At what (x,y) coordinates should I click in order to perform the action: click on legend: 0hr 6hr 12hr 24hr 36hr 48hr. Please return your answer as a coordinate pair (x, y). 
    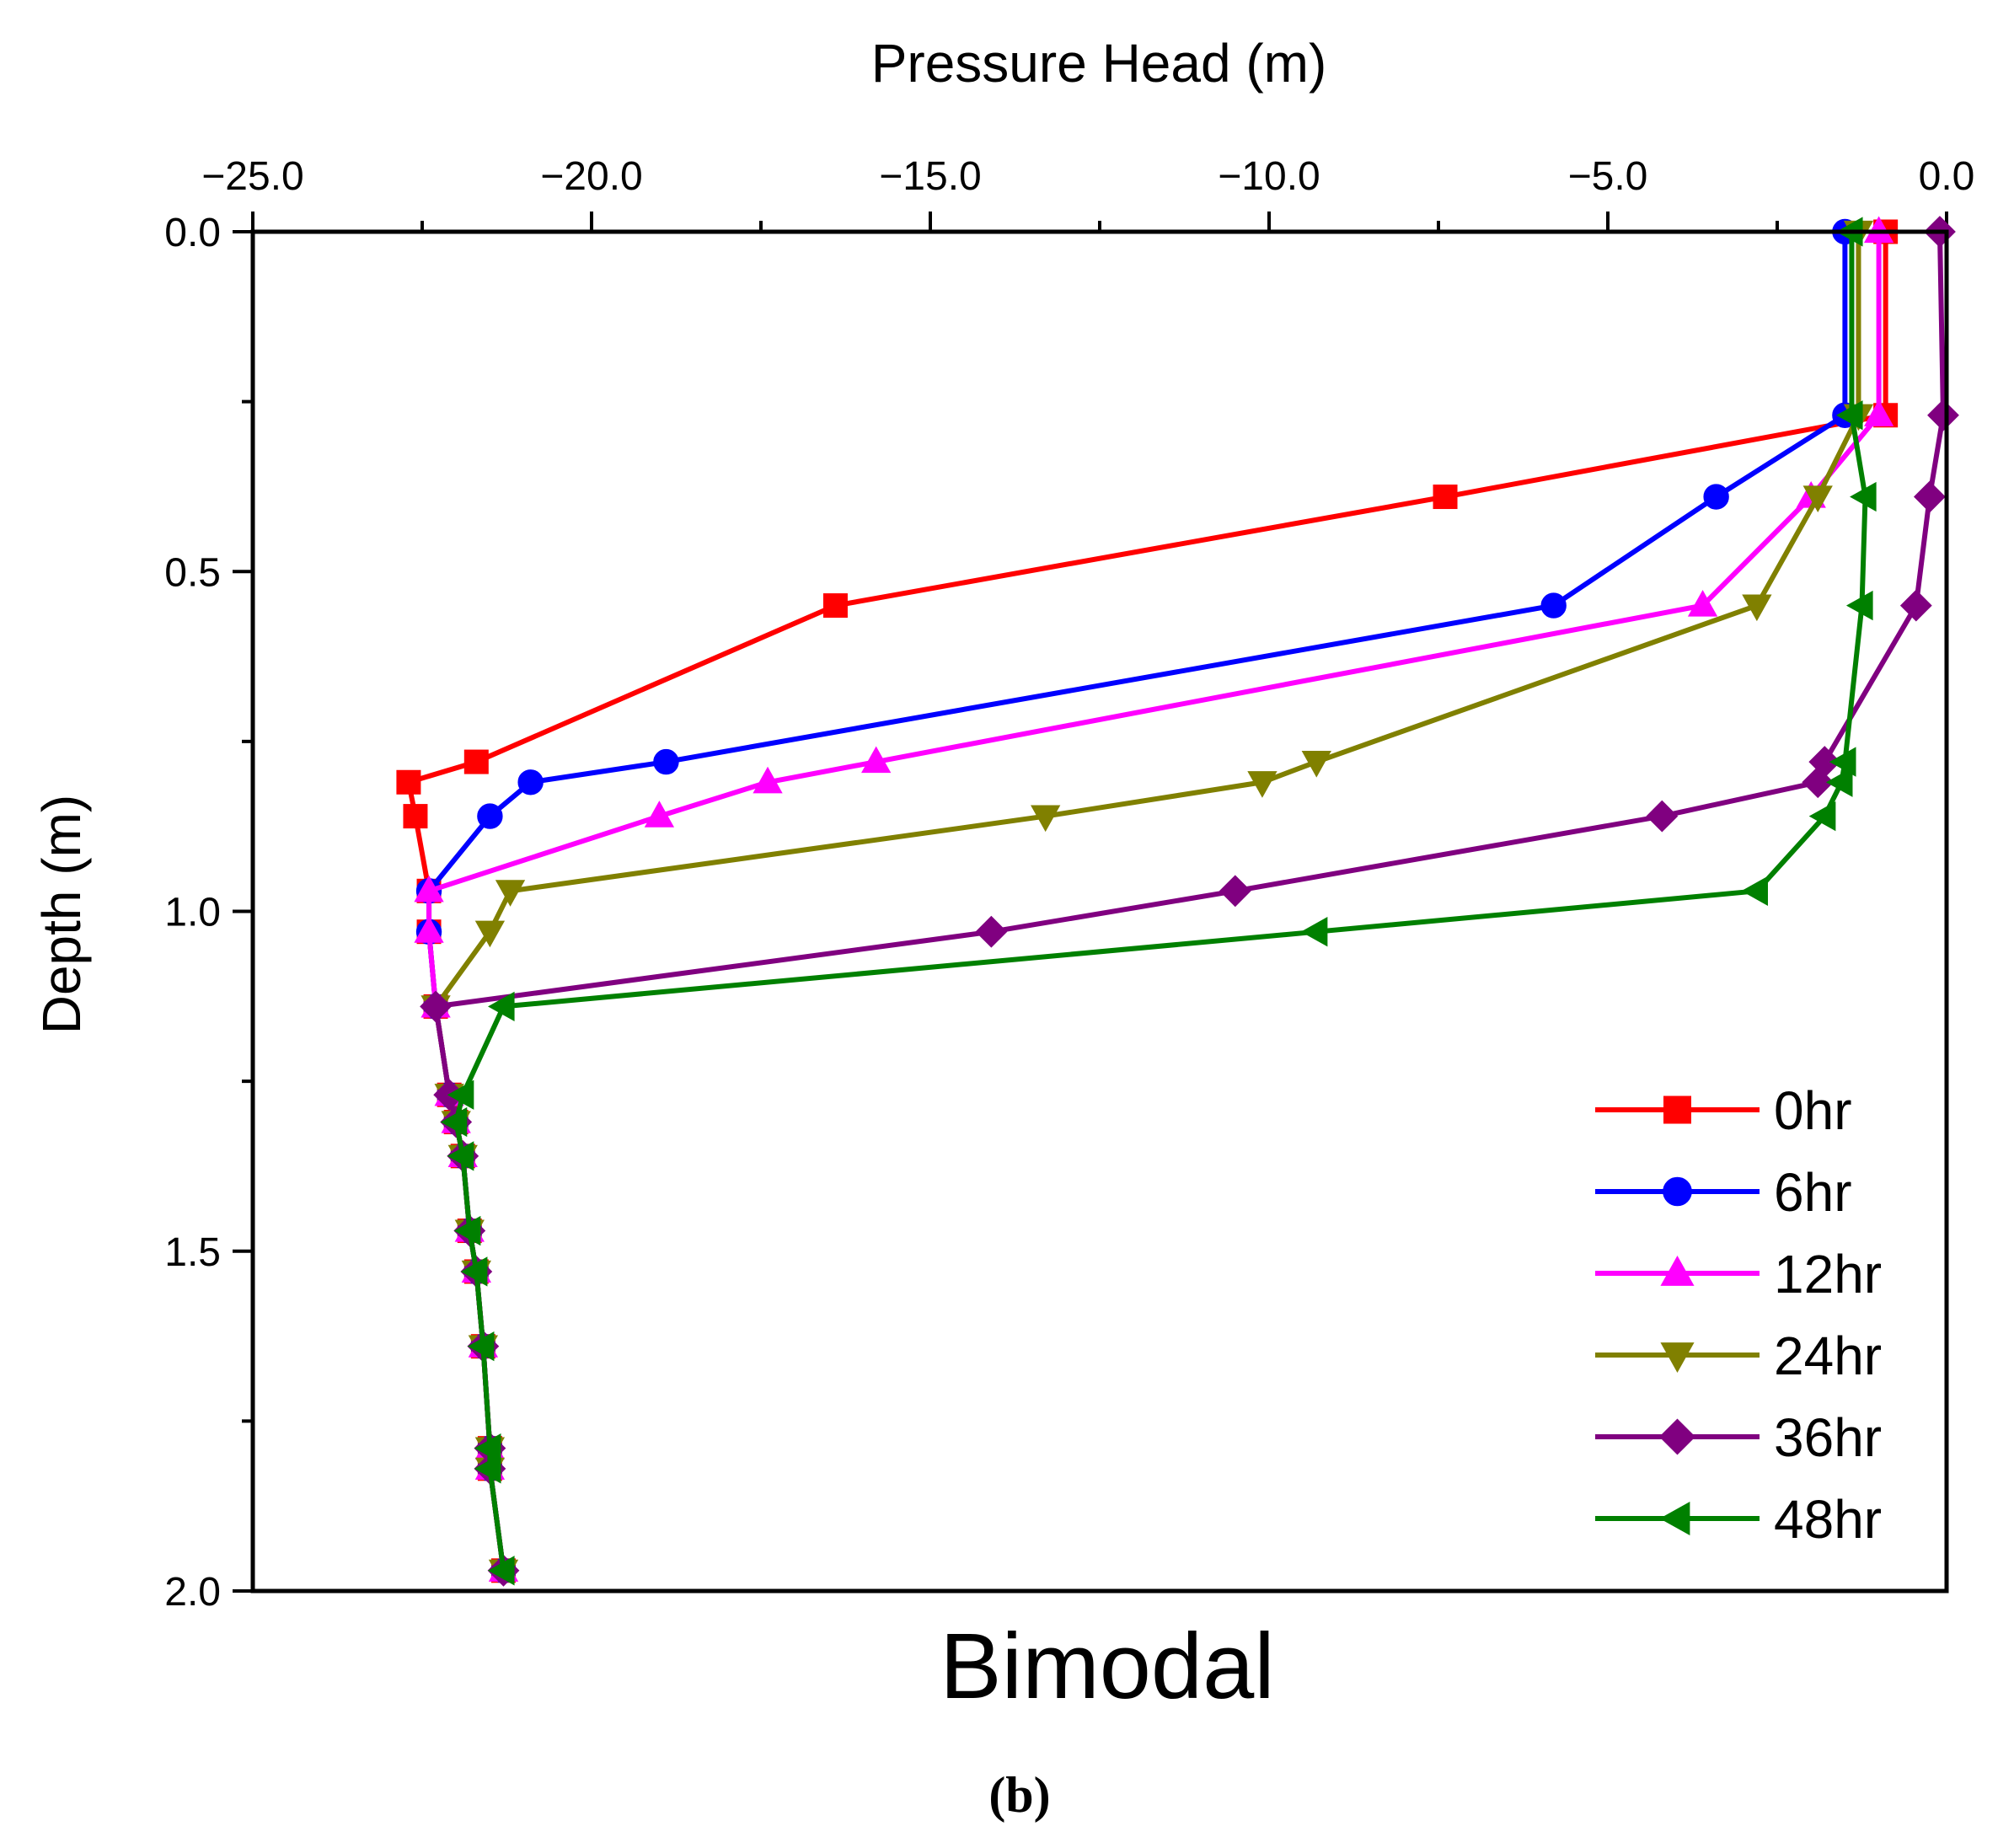
    Looking at the image, I should click on (1738, 1315).